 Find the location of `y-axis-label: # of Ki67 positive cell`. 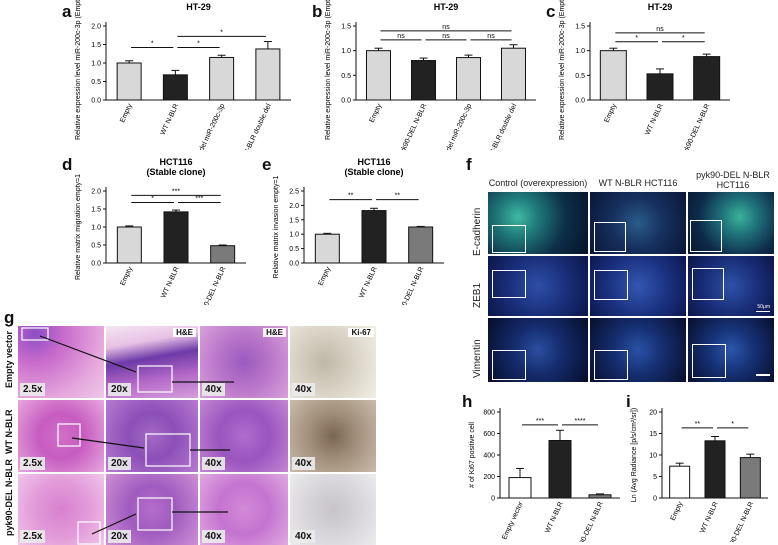

y-axis-label: # of Ki67 positive cell is located at coordinates (472, 455).